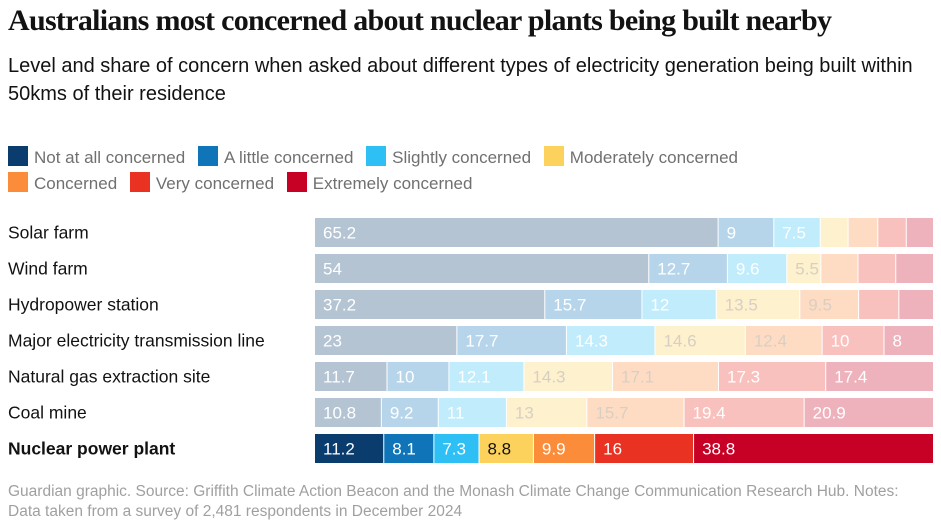  What do you see at coordinates (339, 449) in the screenshot?
I see `value-label: 11.2` at bounding box center [339, 449].